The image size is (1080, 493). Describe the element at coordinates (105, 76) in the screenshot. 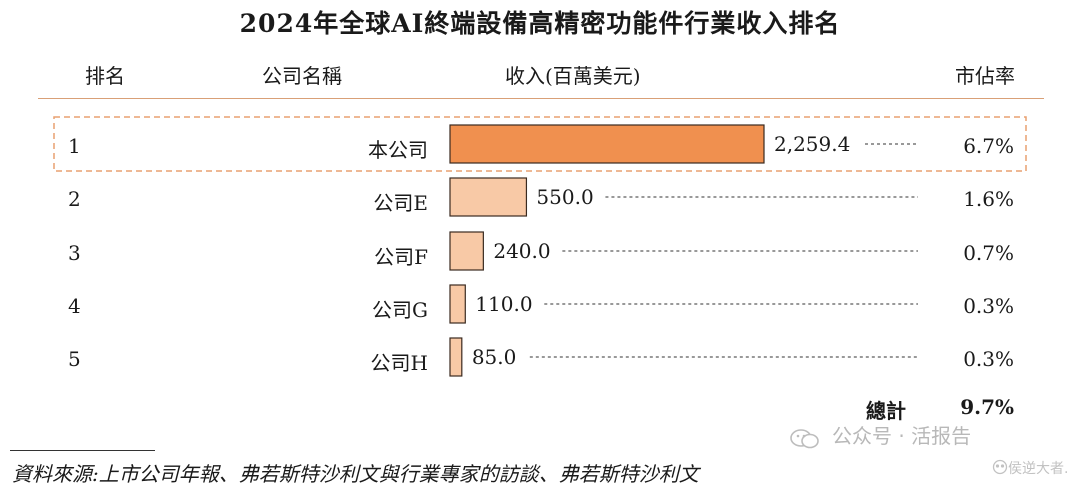

I see `header-rank: 排名` at that location.